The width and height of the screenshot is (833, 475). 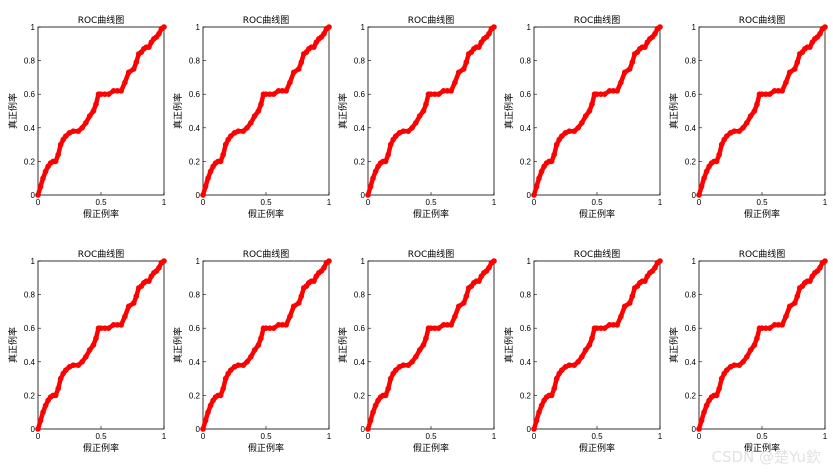 I want to click on watermark: CSDN @楚Yu欽, so click(x=766, y=457).